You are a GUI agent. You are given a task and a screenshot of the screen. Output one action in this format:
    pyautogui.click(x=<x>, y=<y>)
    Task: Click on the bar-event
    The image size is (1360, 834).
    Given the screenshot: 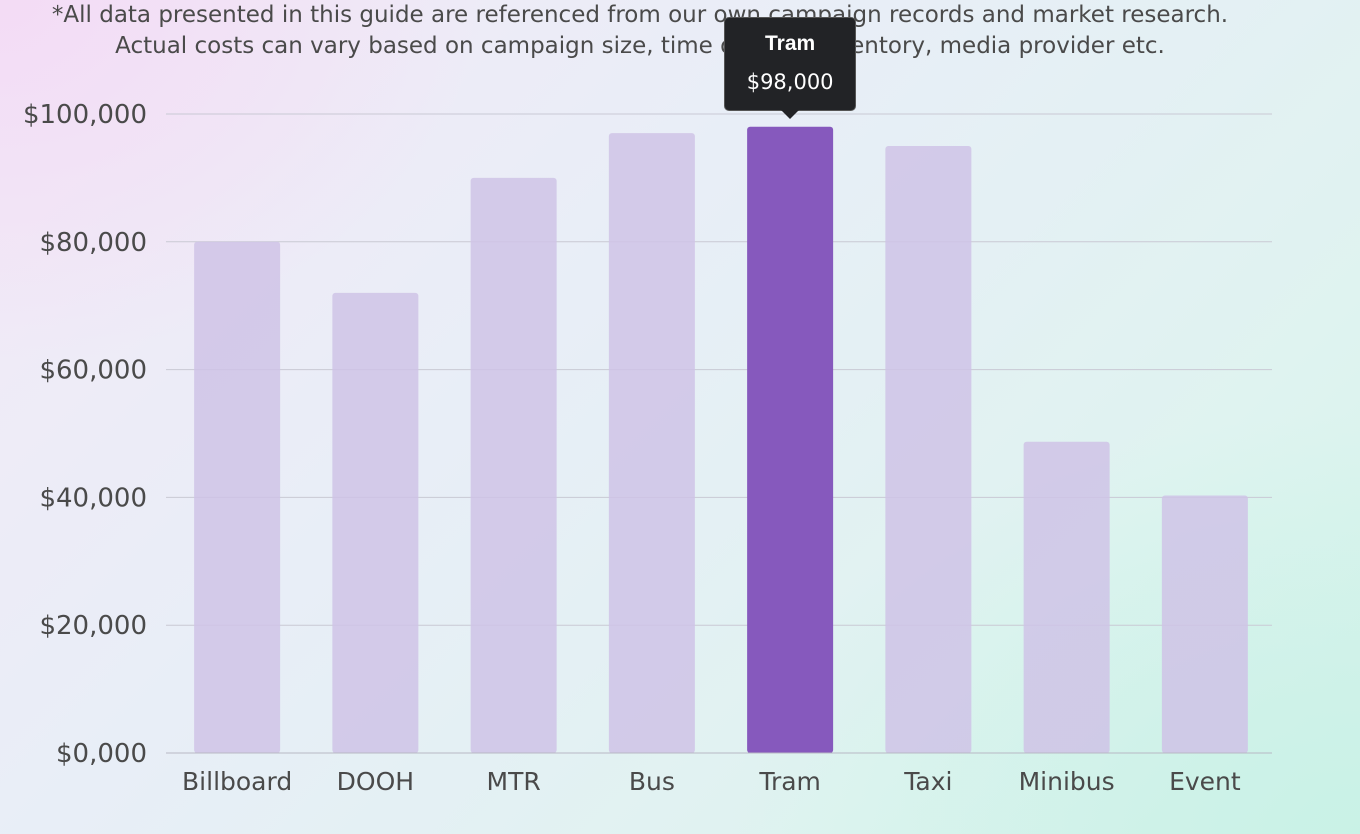 What is the action you would take?
    pyautogui.click(x=1204, y=624)
    